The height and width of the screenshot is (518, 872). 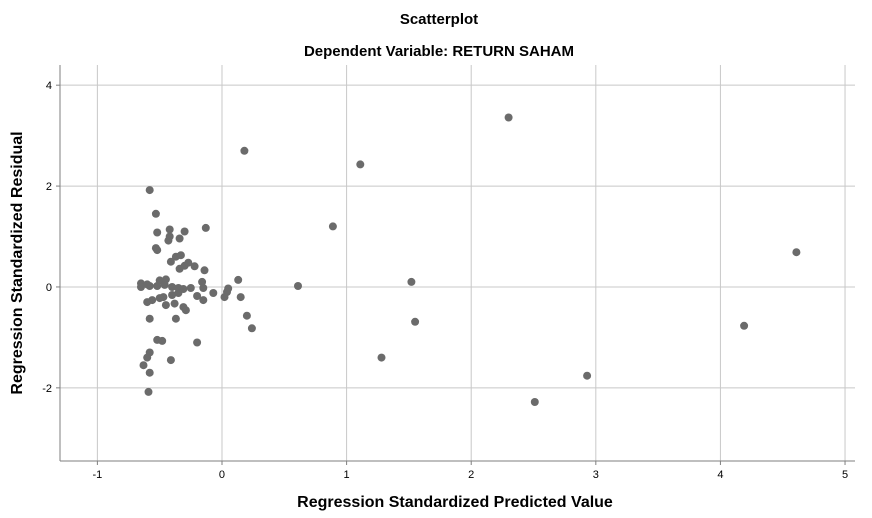 What do you see at coordinates (845, 475) in the screenshot?
I see `x-tick-label: 5` at bounding box center [845, 475].